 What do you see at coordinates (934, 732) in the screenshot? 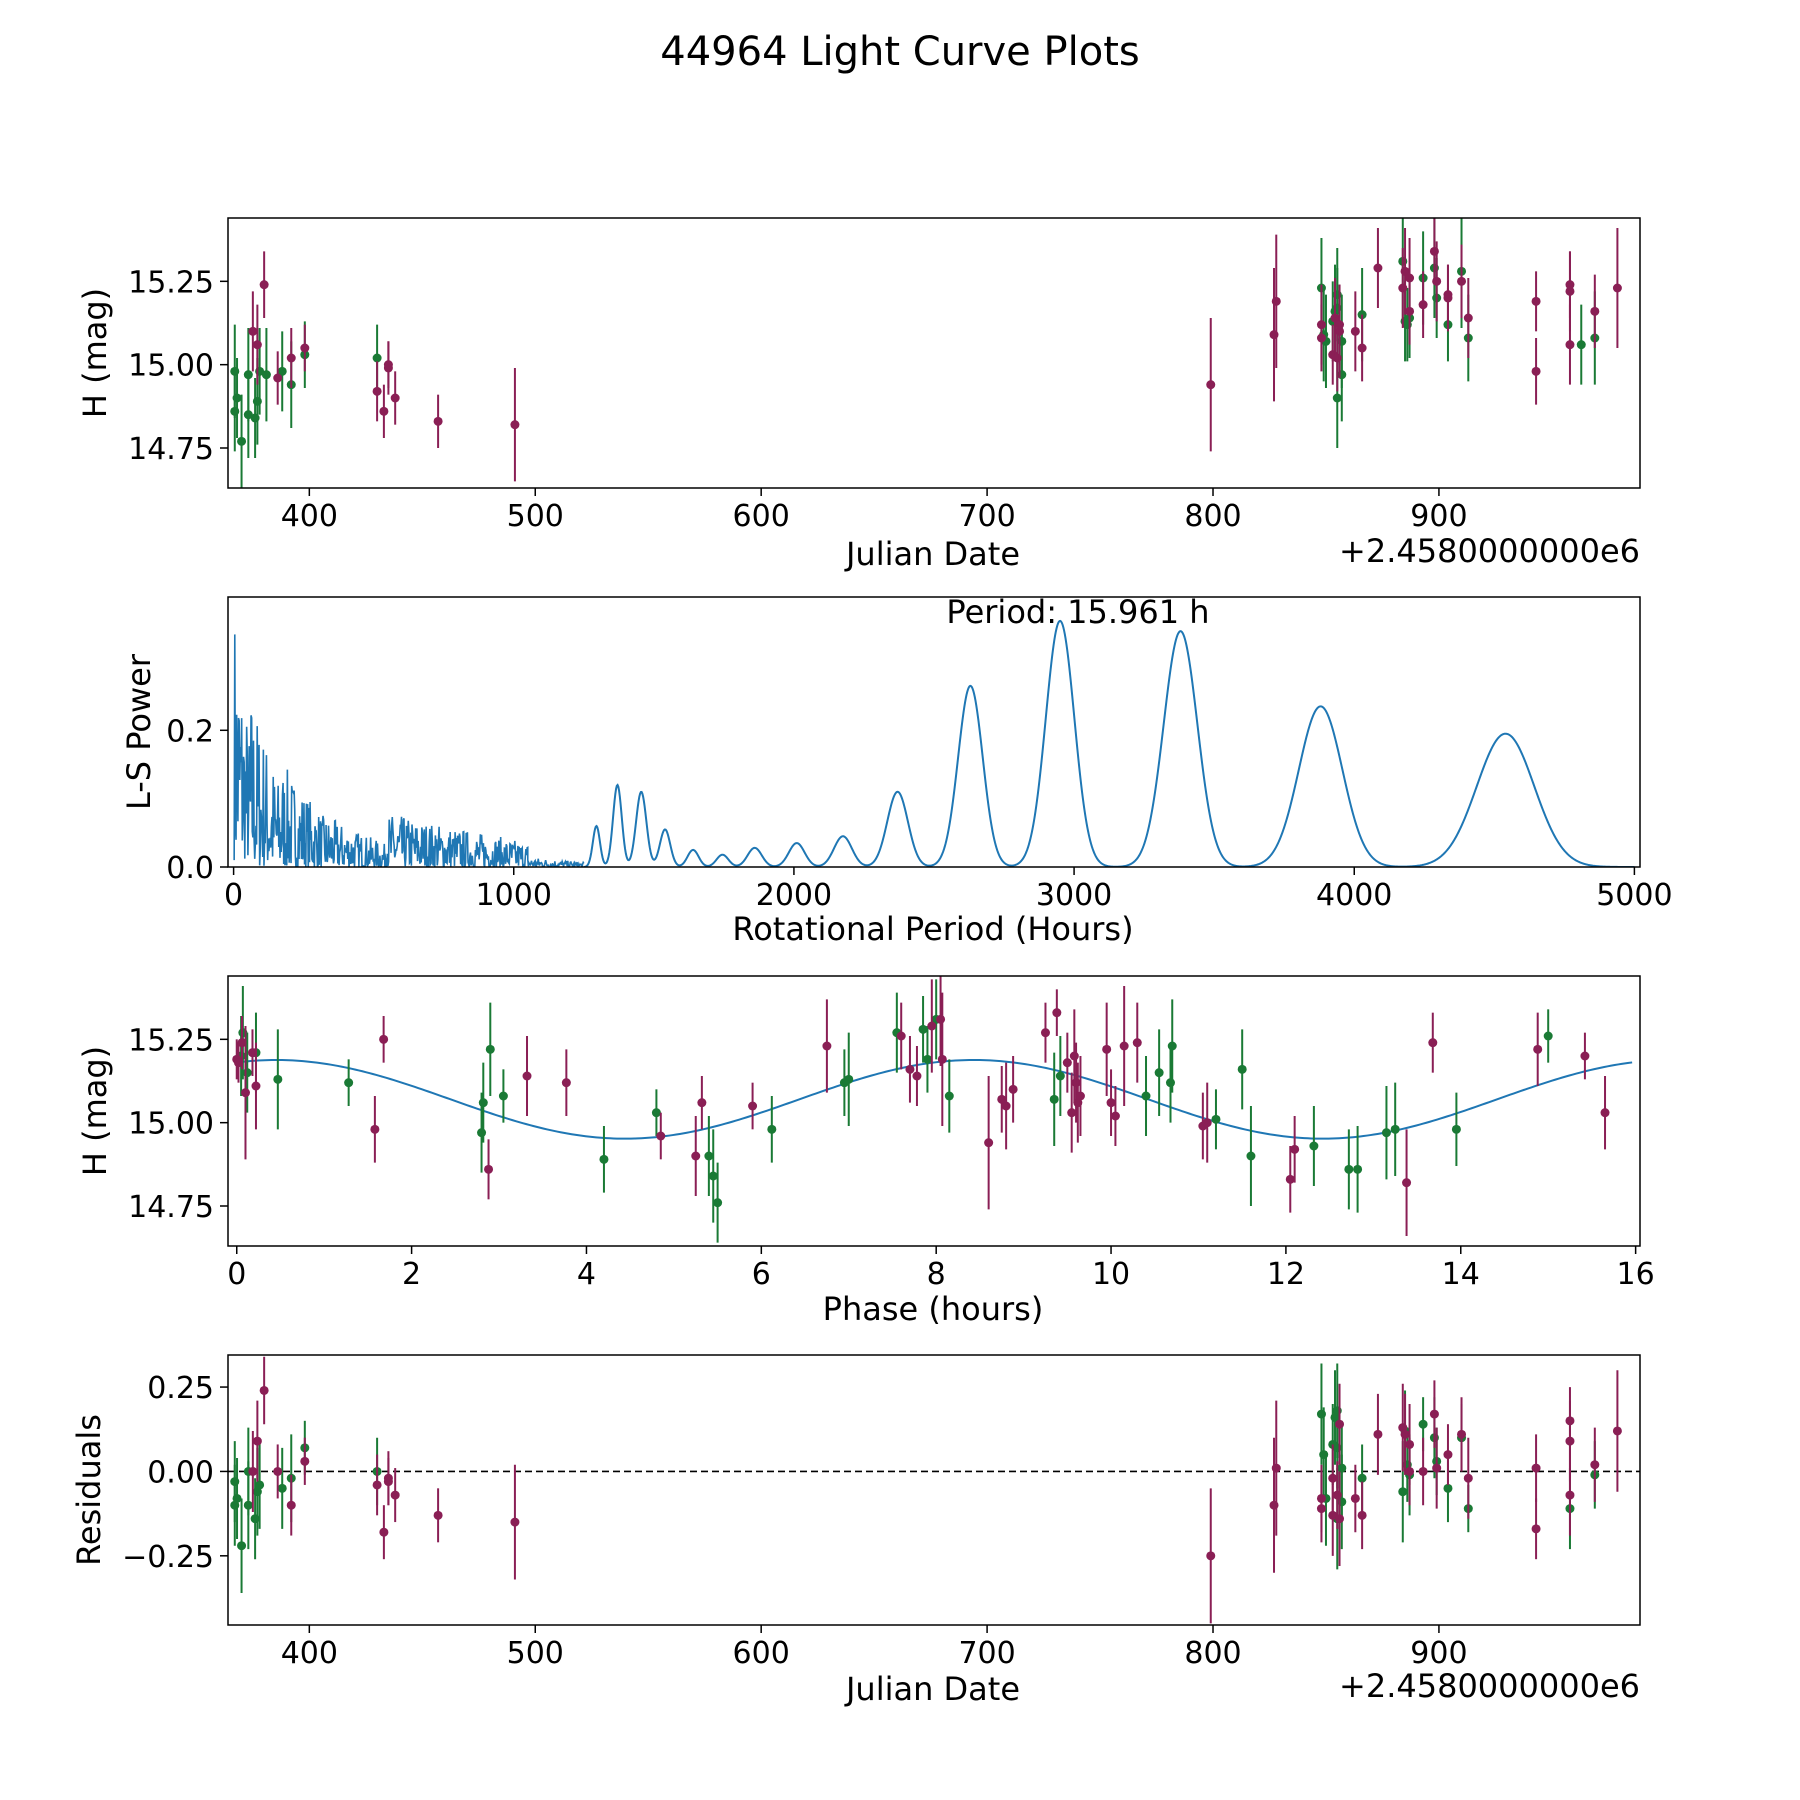
I see `periodogram-axes-frame` at bounding box center [934, 732].